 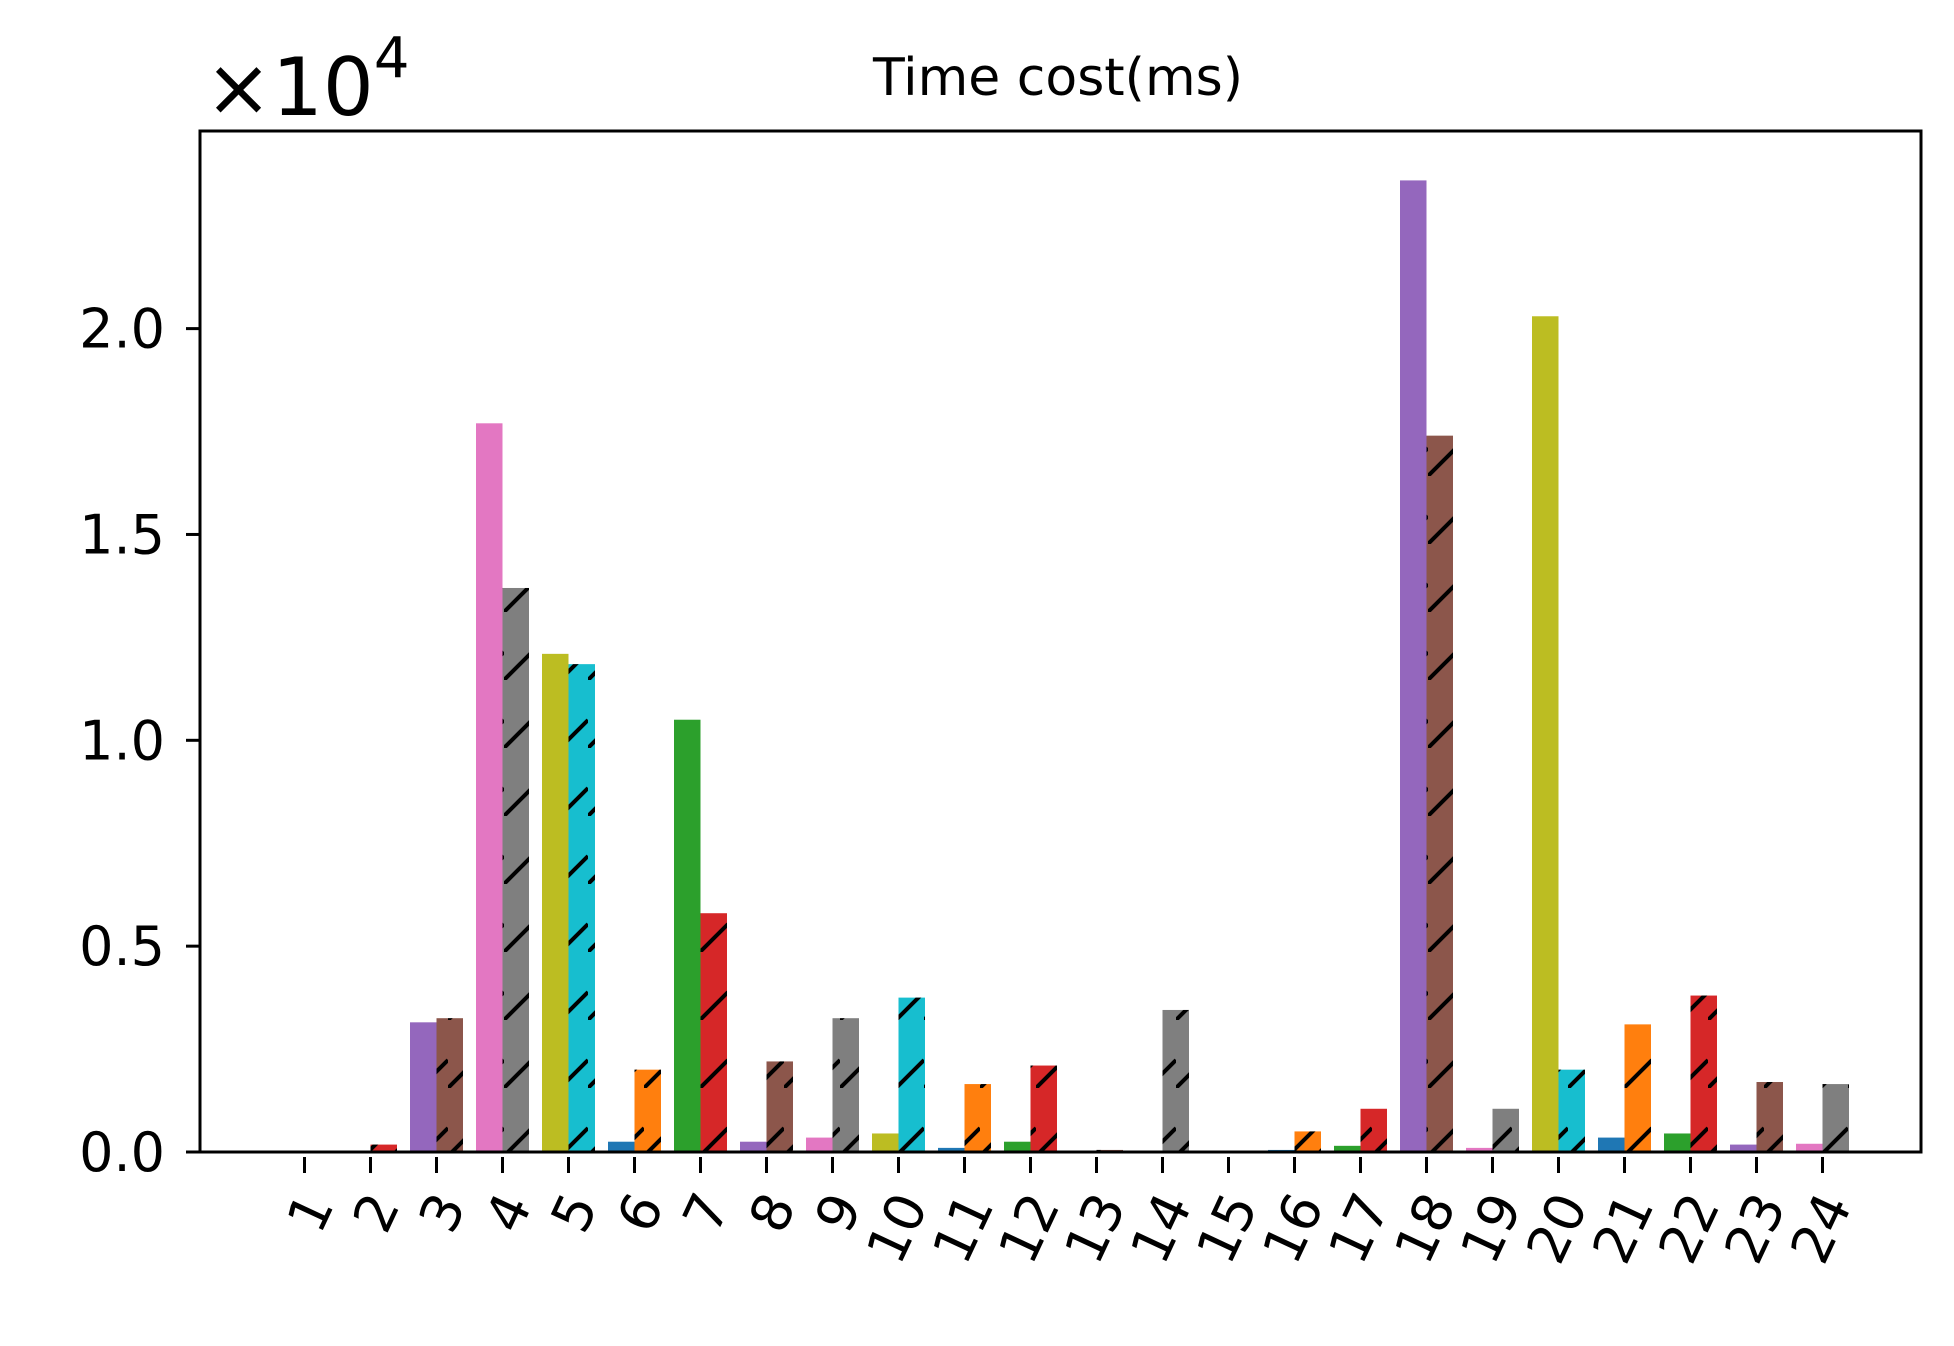 I want to click on x-tick-label-17: 17, so click(x=1359, y=1228).